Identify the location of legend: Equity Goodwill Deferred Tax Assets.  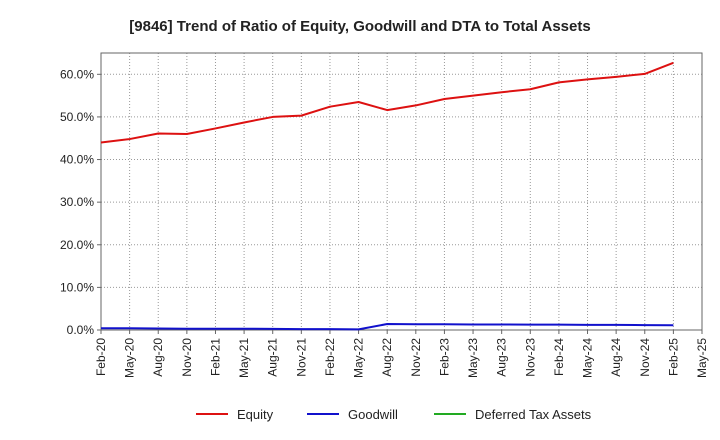
(394, 414).